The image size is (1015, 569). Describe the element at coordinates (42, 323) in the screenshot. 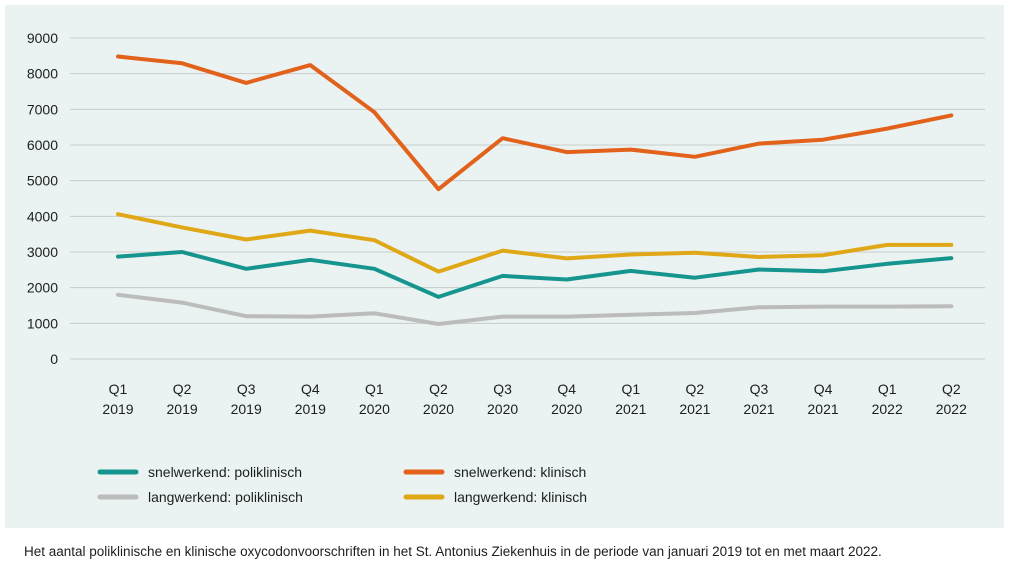

I see `y-tick-label: 1000` at that location.